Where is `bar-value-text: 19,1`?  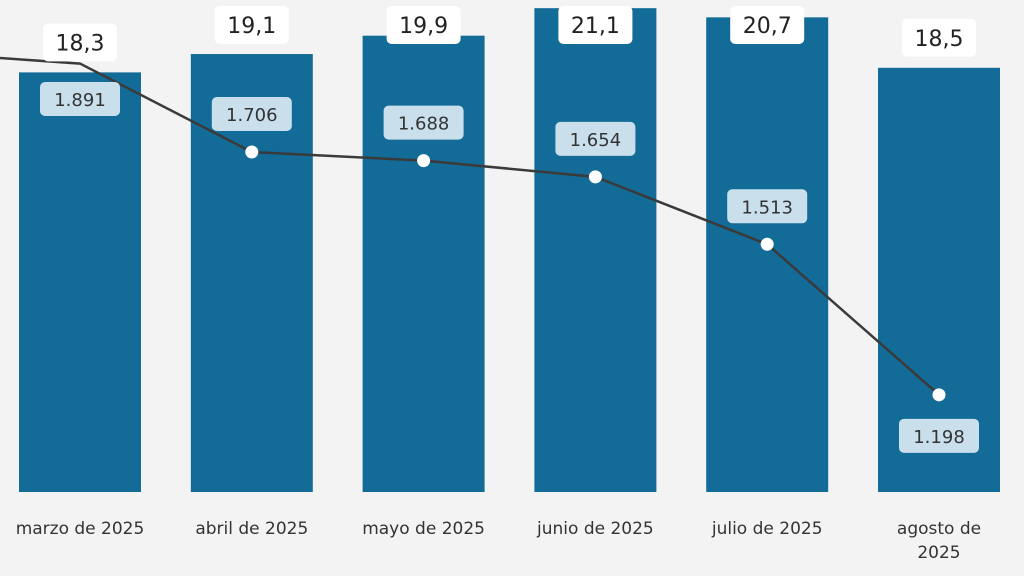 bar-value-text: 19,1 is located at coordinates (251, 26).